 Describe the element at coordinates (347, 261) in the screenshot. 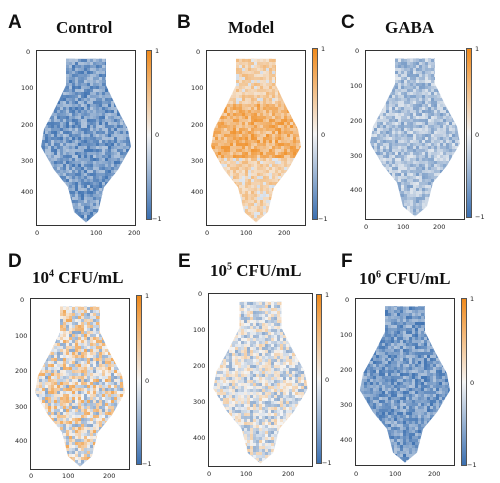

I see `panel-letter: F` at that location.